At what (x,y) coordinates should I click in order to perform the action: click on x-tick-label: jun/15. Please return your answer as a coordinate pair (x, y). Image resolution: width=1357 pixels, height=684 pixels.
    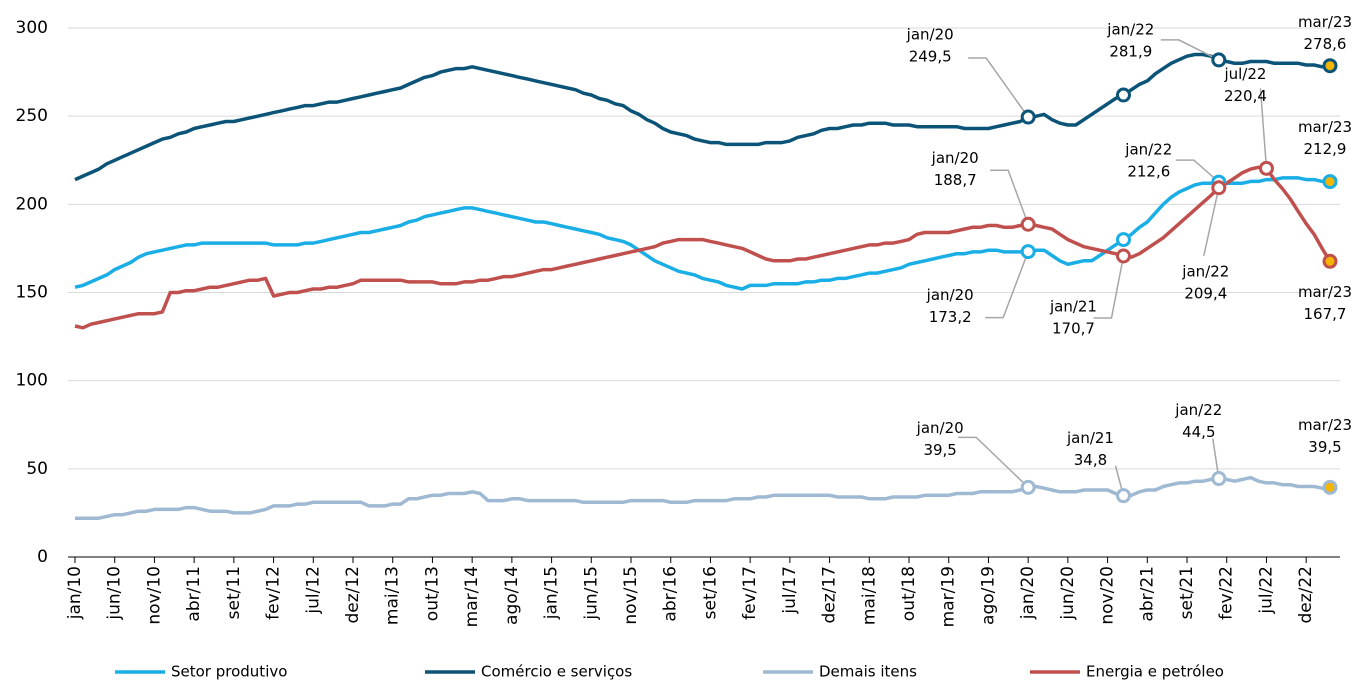
    Looking at the image, I should click on (591, 593).